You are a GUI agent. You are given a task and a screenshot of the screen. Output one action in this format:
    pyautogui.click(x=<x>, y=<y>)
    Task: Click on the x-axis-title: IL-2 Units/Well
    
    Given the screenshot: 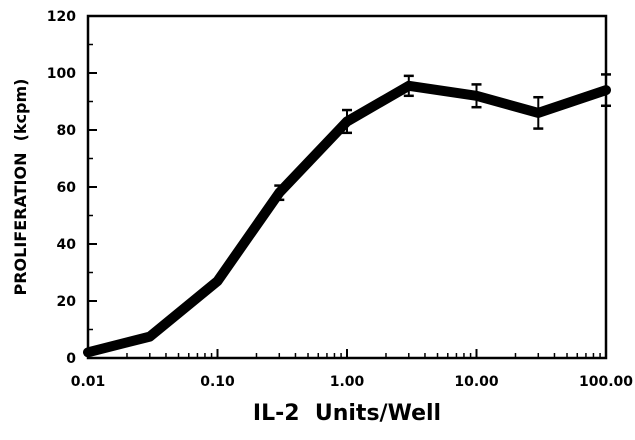 What is the action you would take?
    pyautogui.click(x=347, y=413)
    